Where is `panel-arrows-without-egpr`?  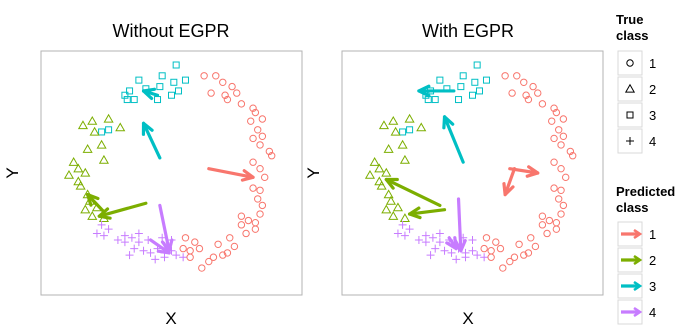 panel-arrows-without-egpr is located at coordinates (170, 171).